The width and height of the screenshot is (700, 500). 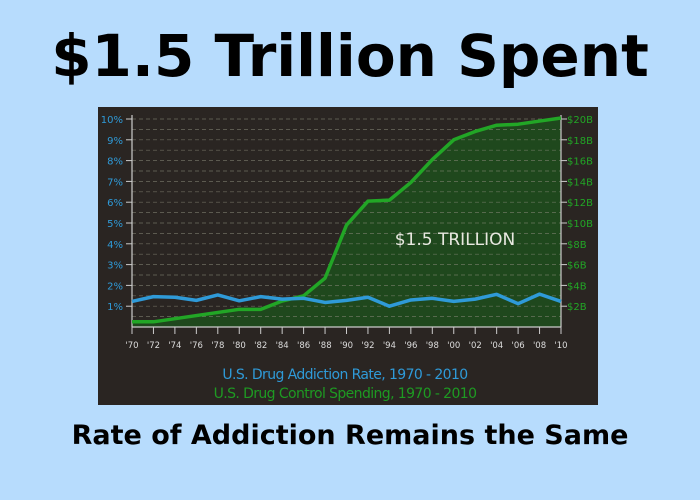 What do you see at coordinates (580, 224) in the screenshot?
I see `y-right-tick-label: $10B` at bounding box center [580, 224].